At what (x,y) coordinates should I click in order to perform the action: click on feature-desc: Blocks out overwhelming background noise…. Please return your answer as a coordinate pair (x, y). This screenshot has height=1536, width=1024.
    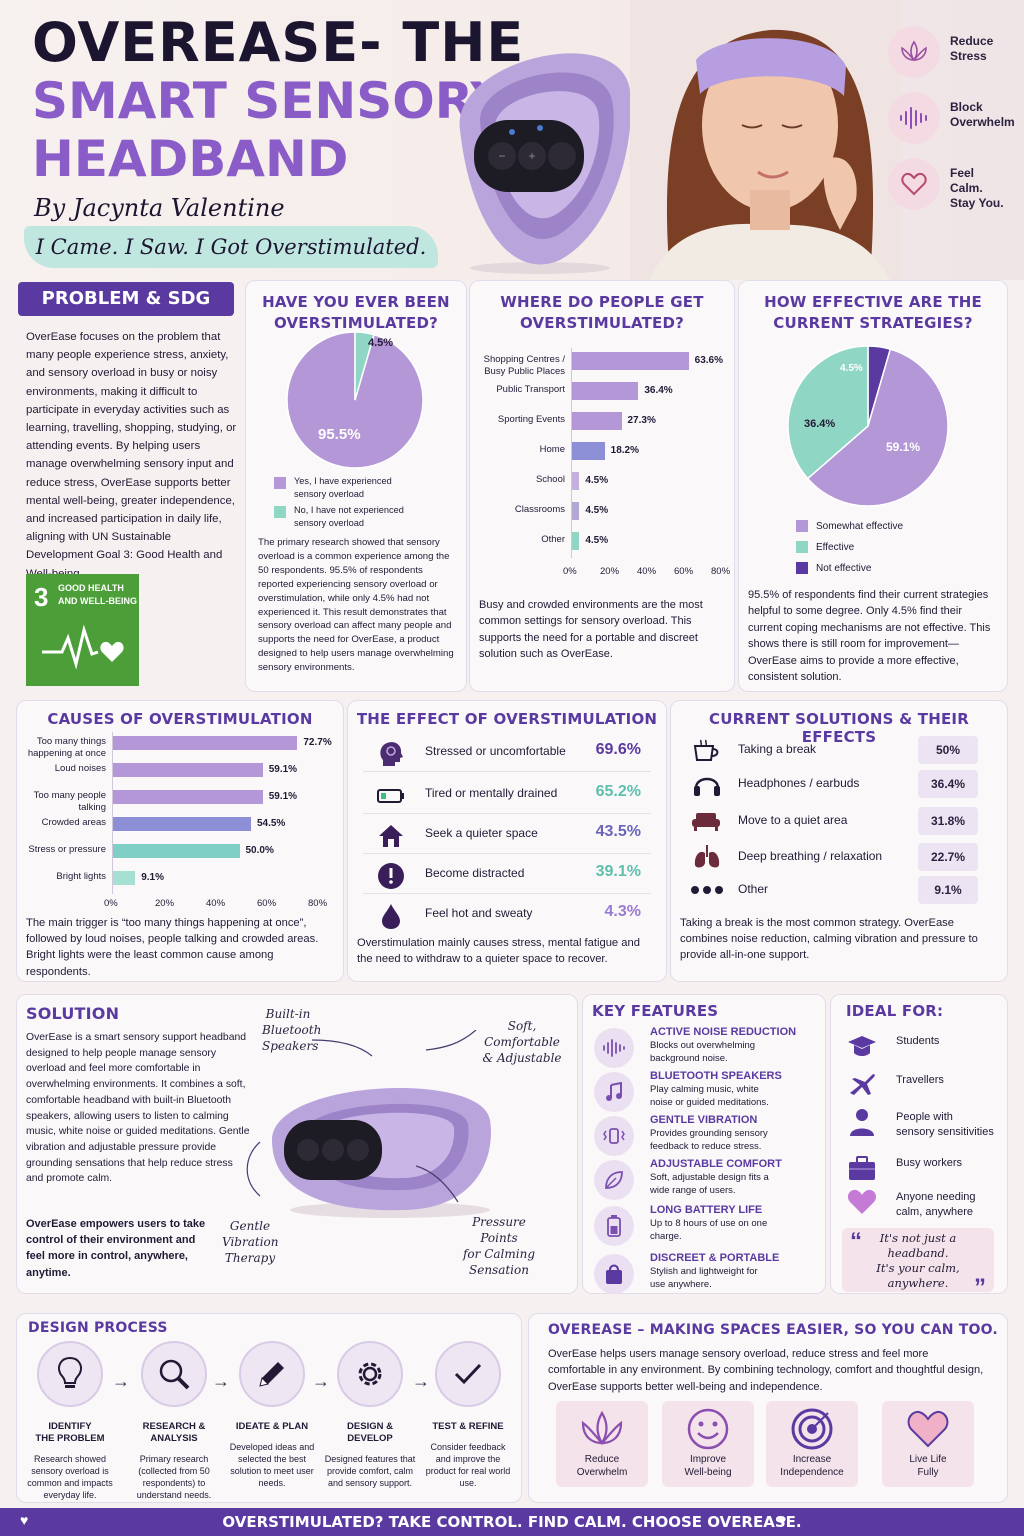
    Looking at the image, I should click on (703, 1052).